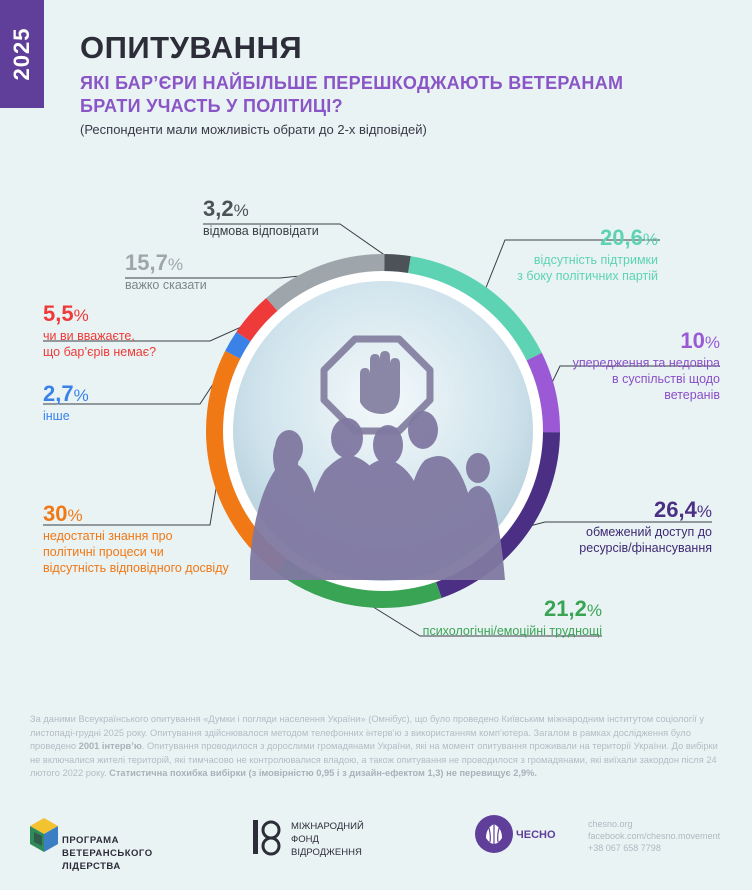  Describe the element at coordinates (536, 835) in the screenshot. I see `chesno-logo-text: ЧЕСНО` at that location.